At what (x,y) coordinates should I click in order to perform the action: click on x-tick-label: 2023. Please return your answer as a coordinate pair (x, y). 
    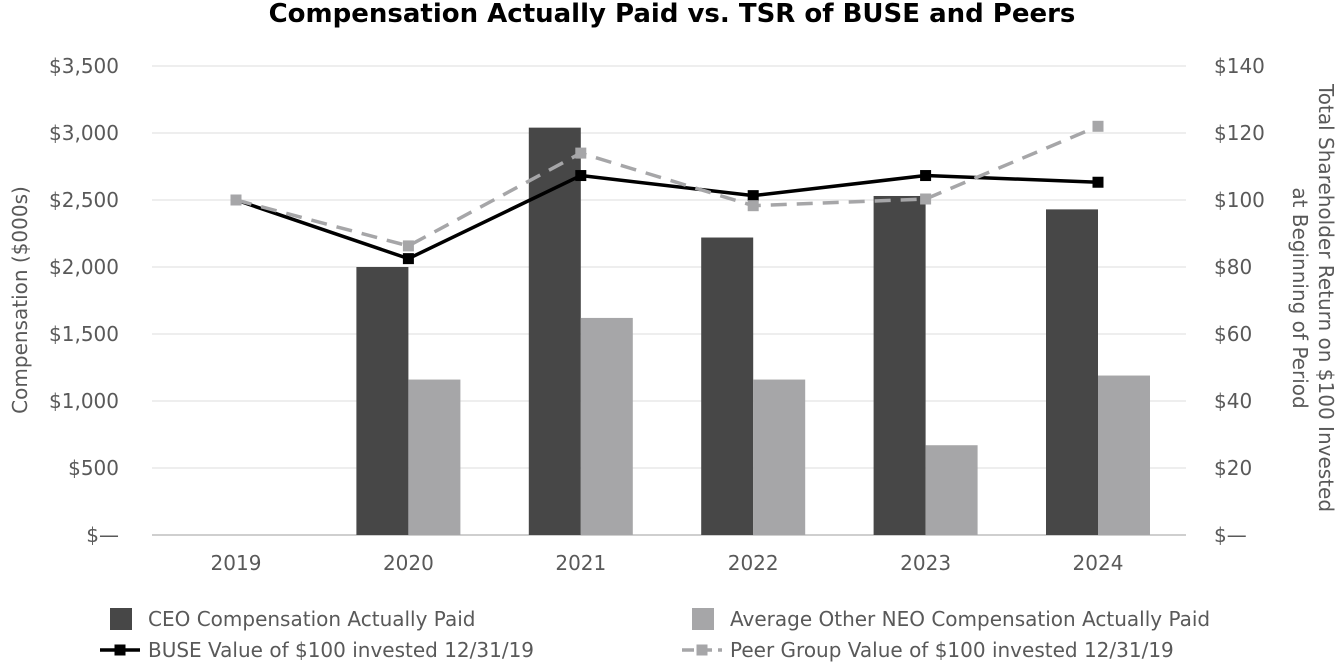
    Looking at the image, I should click on (925, 563).